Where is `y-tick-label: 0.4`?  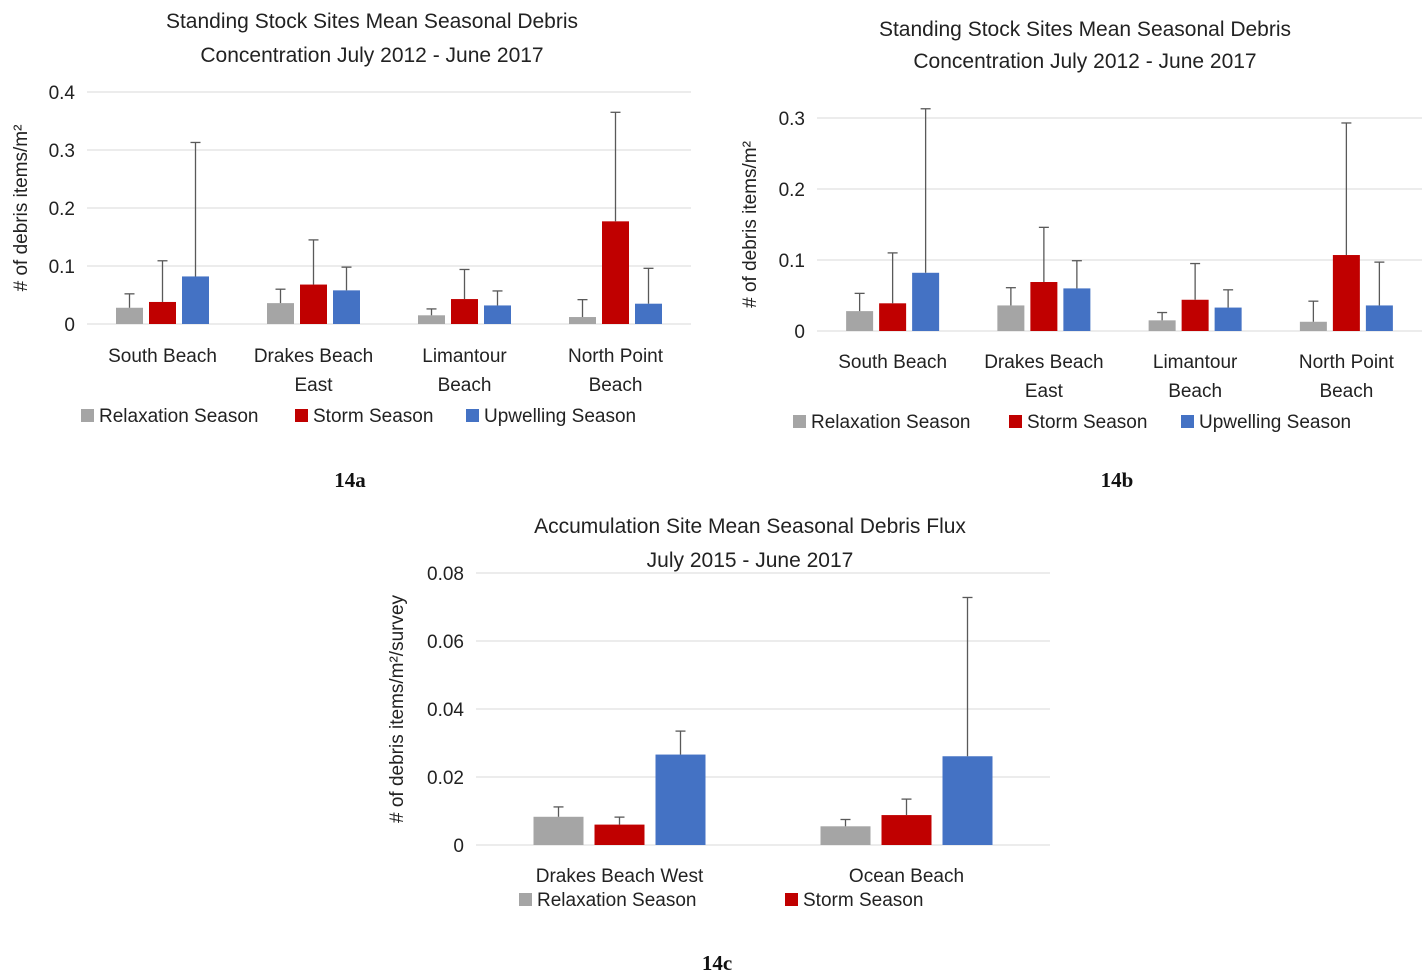 y-tick-label: 0.4 is located at coordinates (62, 93).